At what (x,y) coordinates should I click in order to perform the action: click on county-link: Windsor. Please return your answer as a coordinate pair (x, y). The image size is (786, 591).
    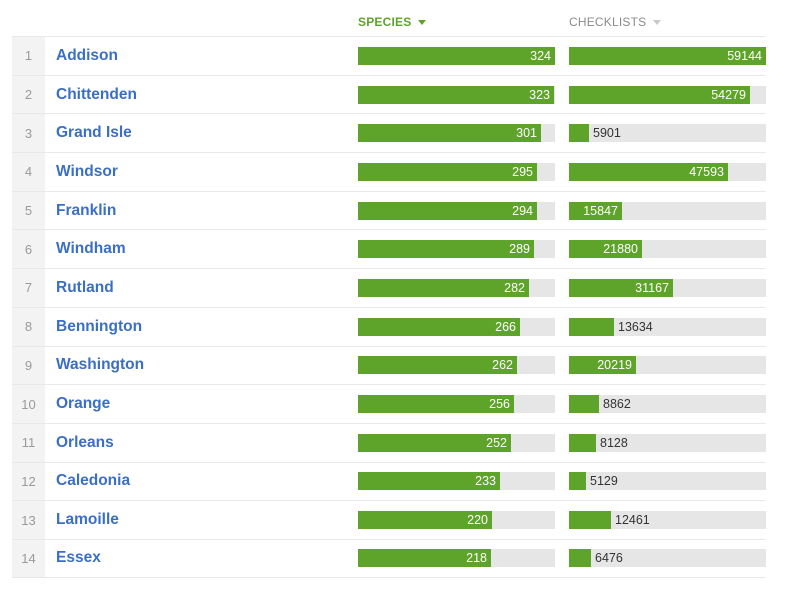
    Looking at the image, I should click on (87, 171).